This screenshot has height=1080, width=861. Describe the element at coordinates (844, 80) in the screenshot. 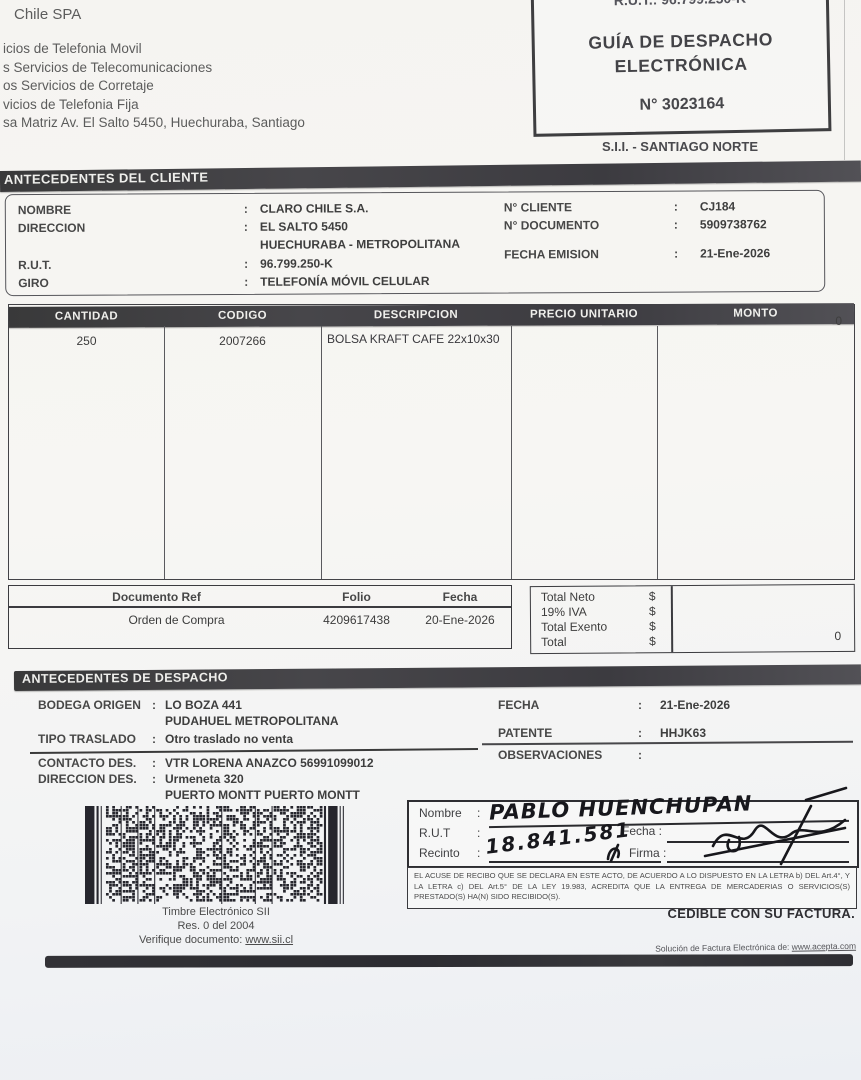

I see `page-edge-line` at that location.